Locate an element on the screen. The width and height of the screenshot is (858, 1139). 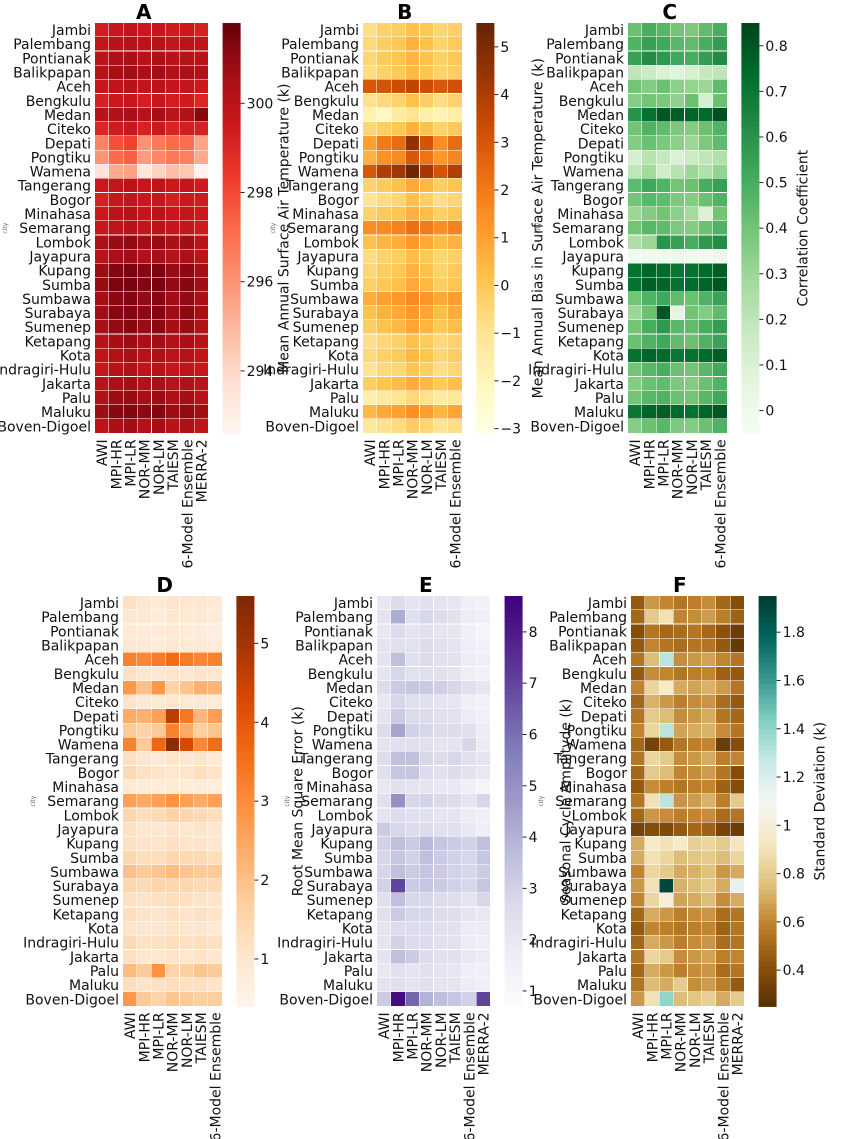
row-label: Lombok is located at coordinates (600, 816).